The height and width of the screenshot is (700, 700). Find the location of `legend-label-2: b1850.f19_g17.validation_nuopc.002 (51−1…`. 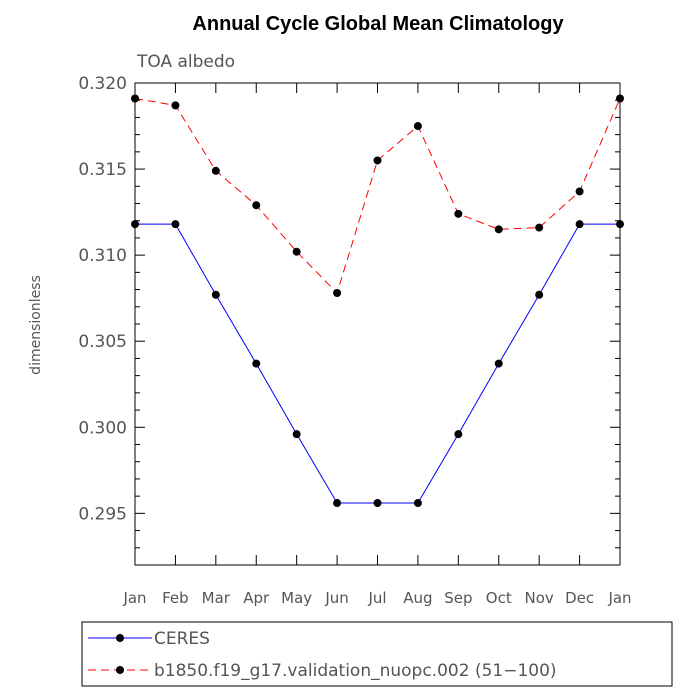

legend-label-2: b1850.f19_g17.validation_nuopc.002 (51−1… is located at coordinates (355, 671).